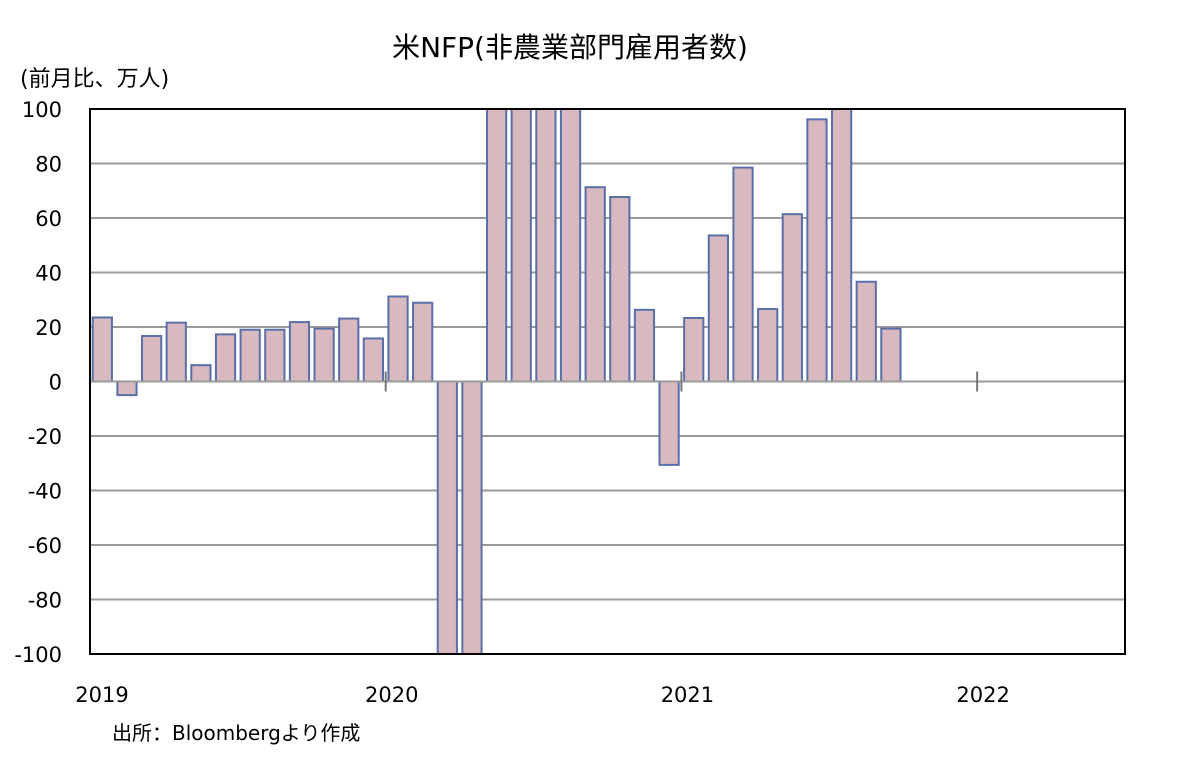  I want to click on y-tick-label: 60, so click(48, 219).